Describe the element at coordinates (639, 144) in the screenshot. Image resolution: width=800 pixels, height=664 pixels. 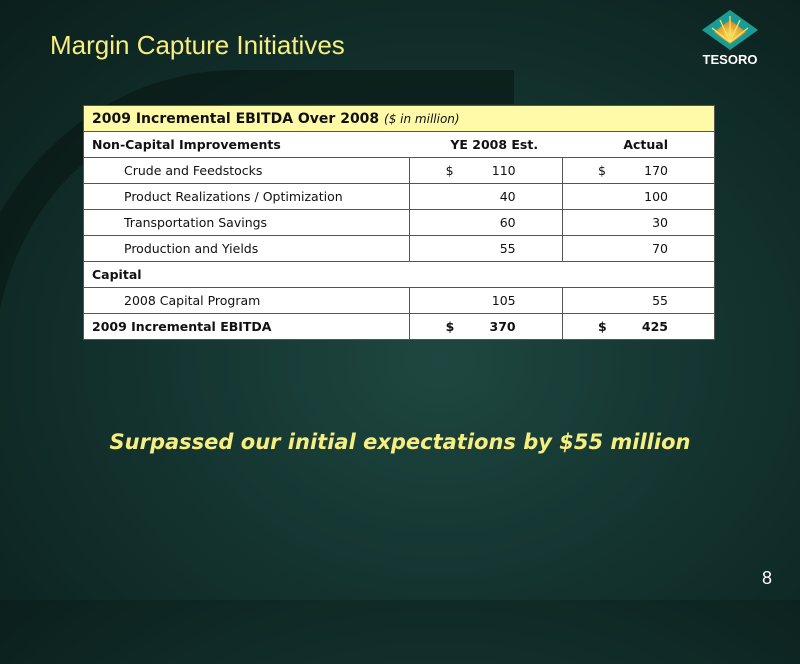
I see `column-header-actual: Actual` at that location.